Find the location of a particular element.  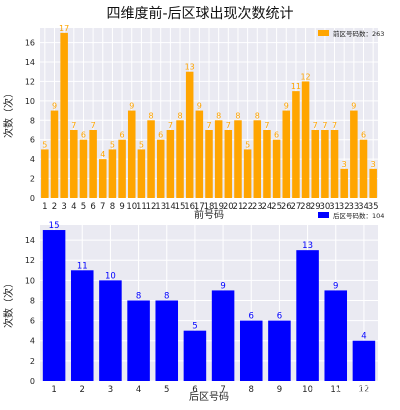

top-x-tick-label: 20 is located at coordinates (228, 207).